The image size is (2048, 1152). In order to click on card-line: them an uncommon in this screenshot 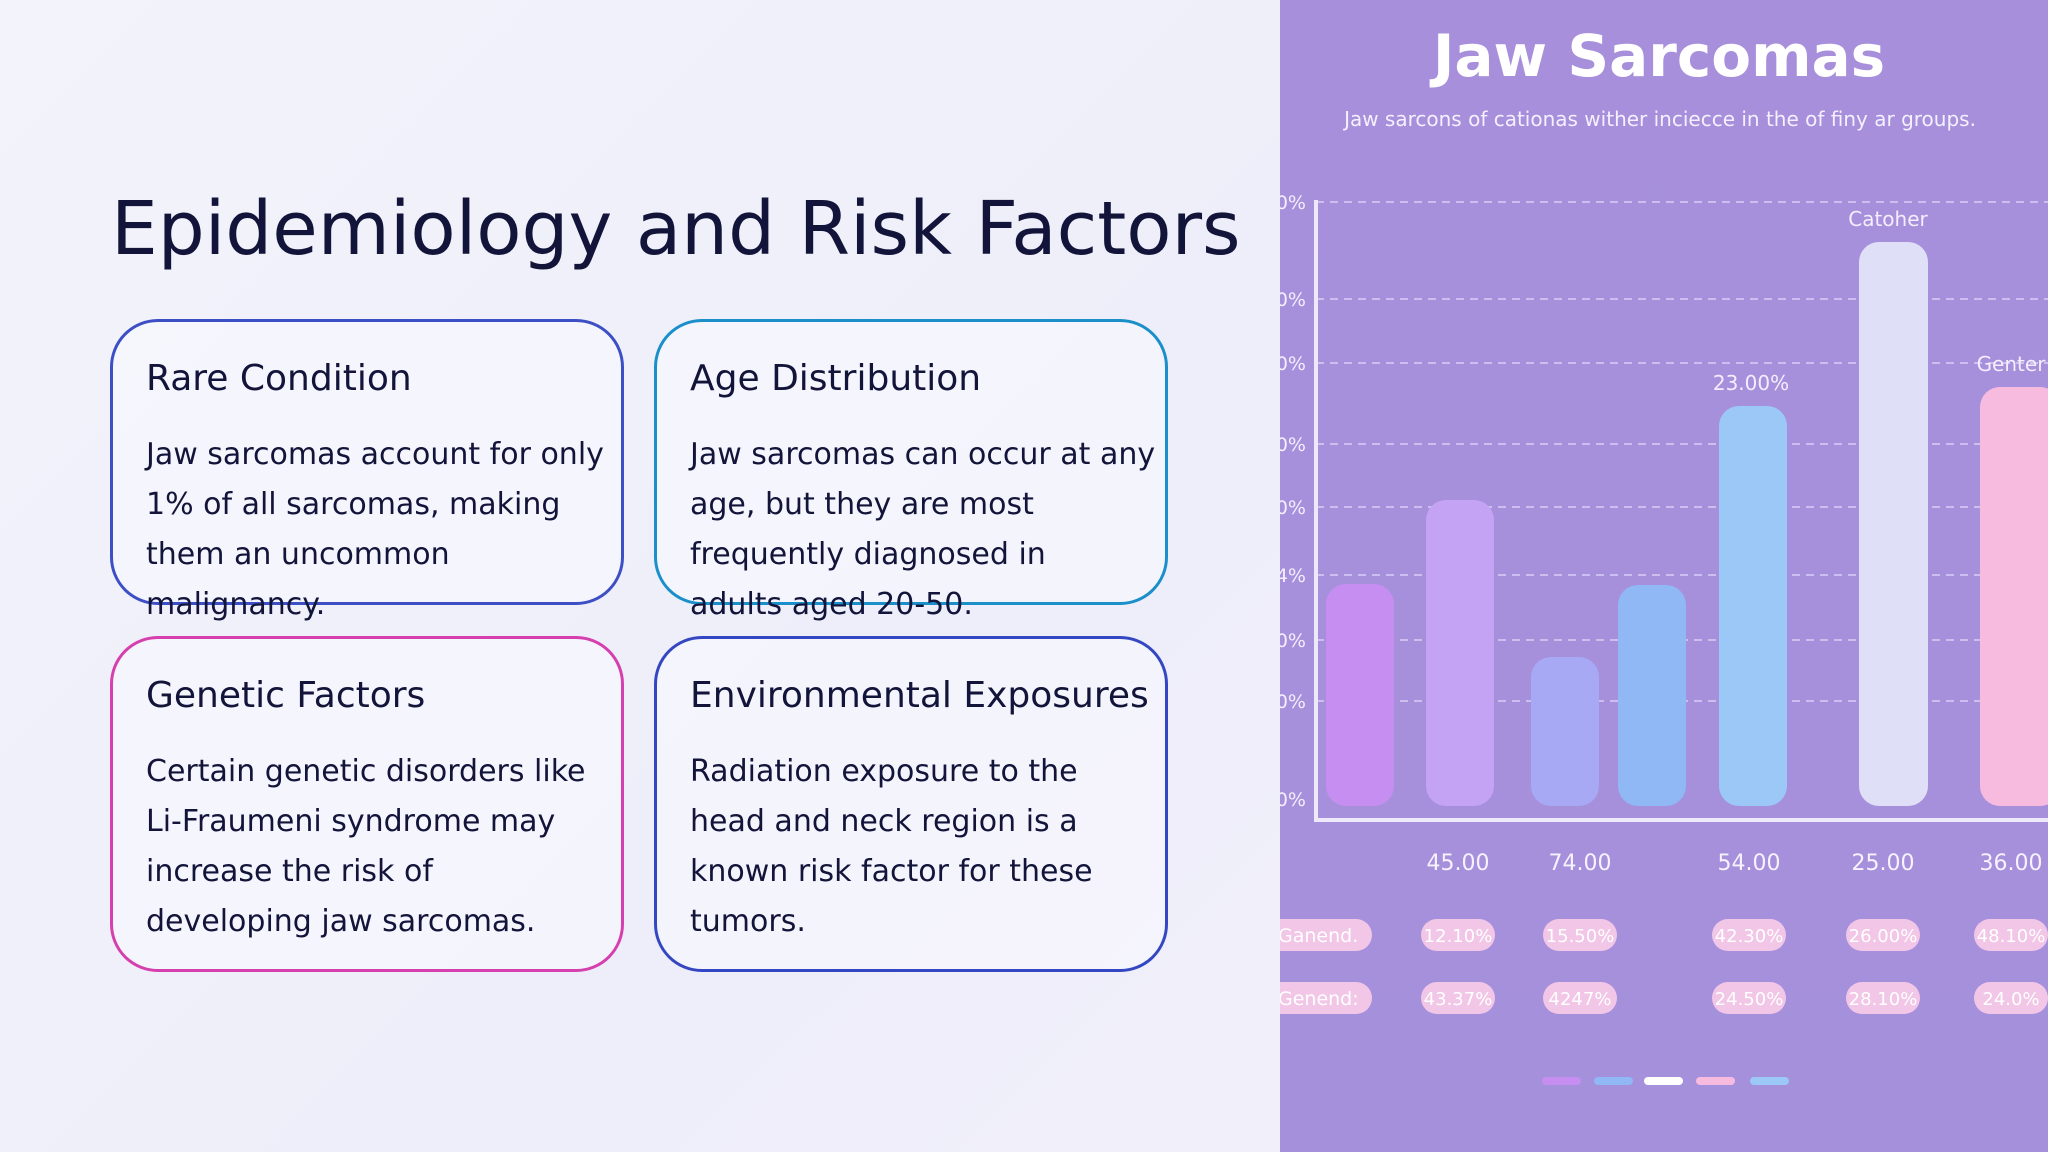, I will do `click(298, 554)`.